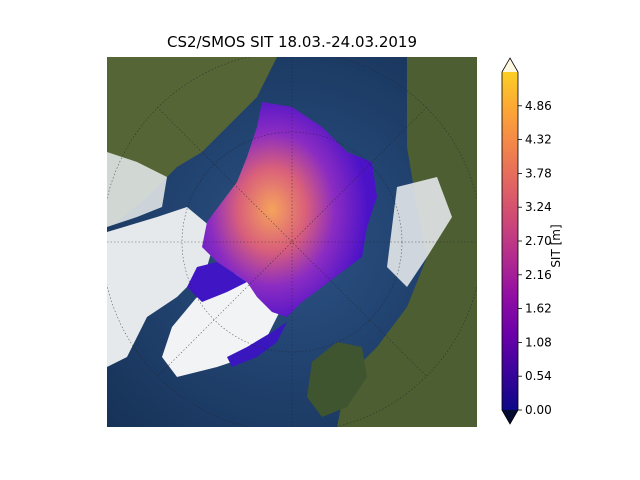  What do you see at coordinates (337, 379) in the screenshot?
I see `scandinavia-land` at bounding box center [337, 379].